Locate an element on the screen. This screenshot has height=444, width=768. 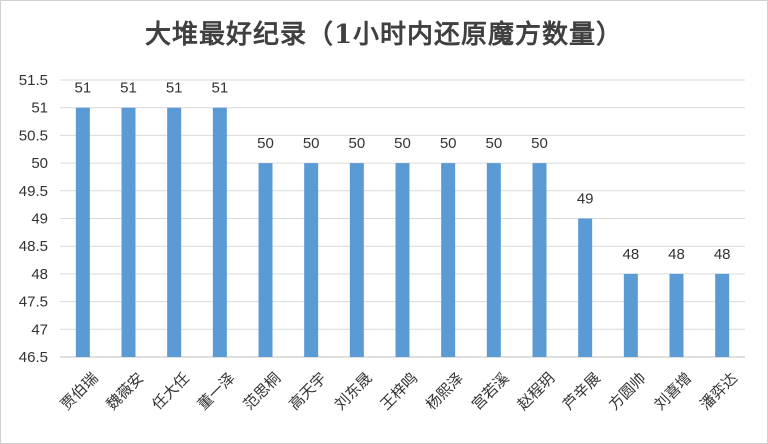
x-tick-label: 魏薇安 is located at coordinates (125, 391).